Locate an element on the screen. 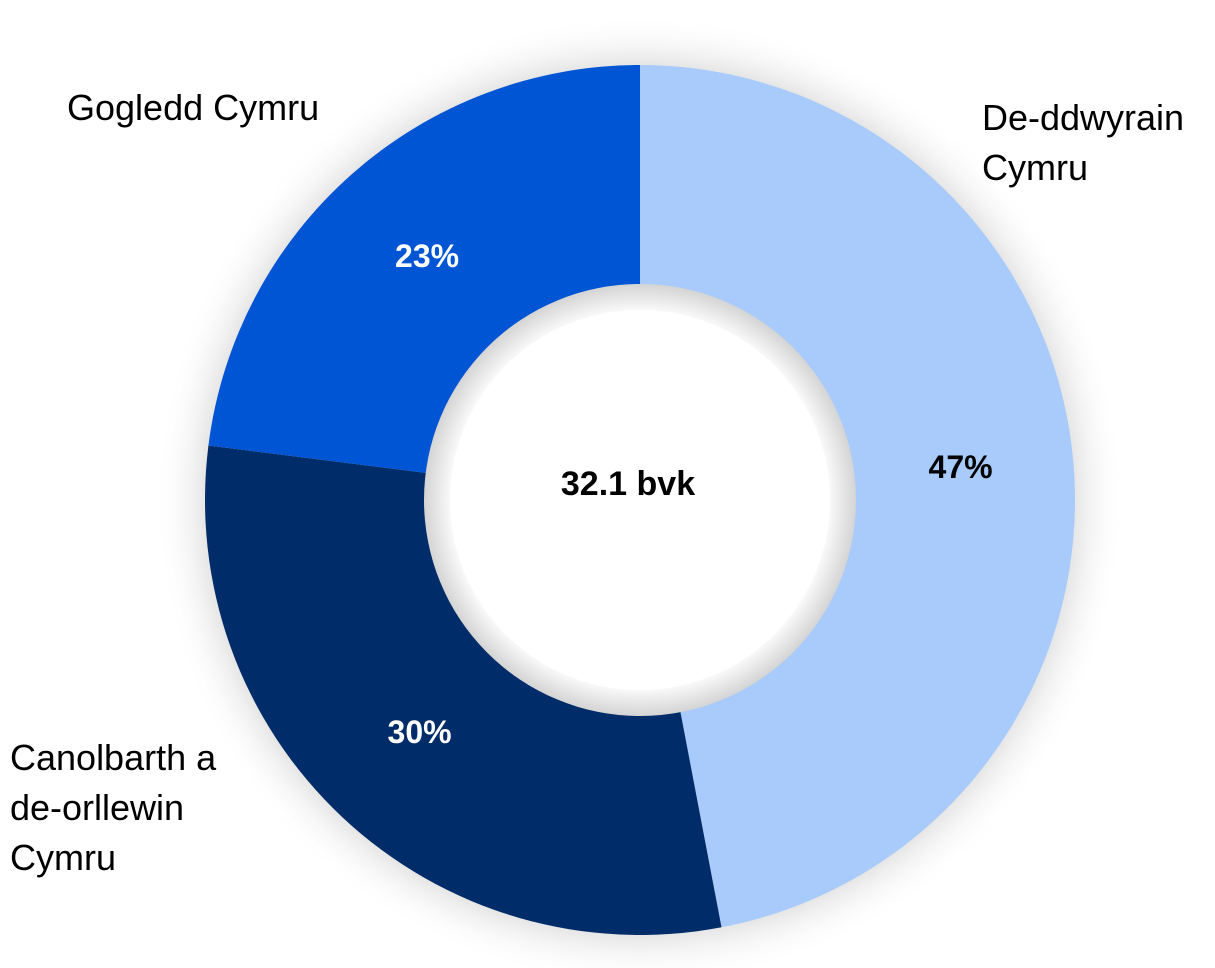  category-label-gogledd: Gogledd Cymru is located at coordinates (193, 107).